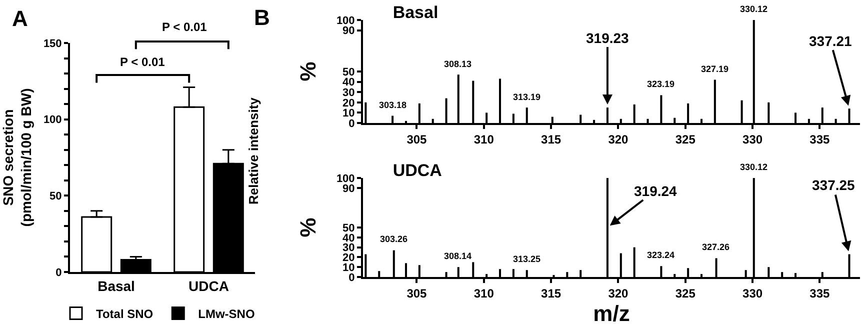 This screenshot has height=333, width=861. What do you see at coordinates (208, 286) in the screenshot?
I see `x-tick-label: UDCA` at bounding box center [208, 286].